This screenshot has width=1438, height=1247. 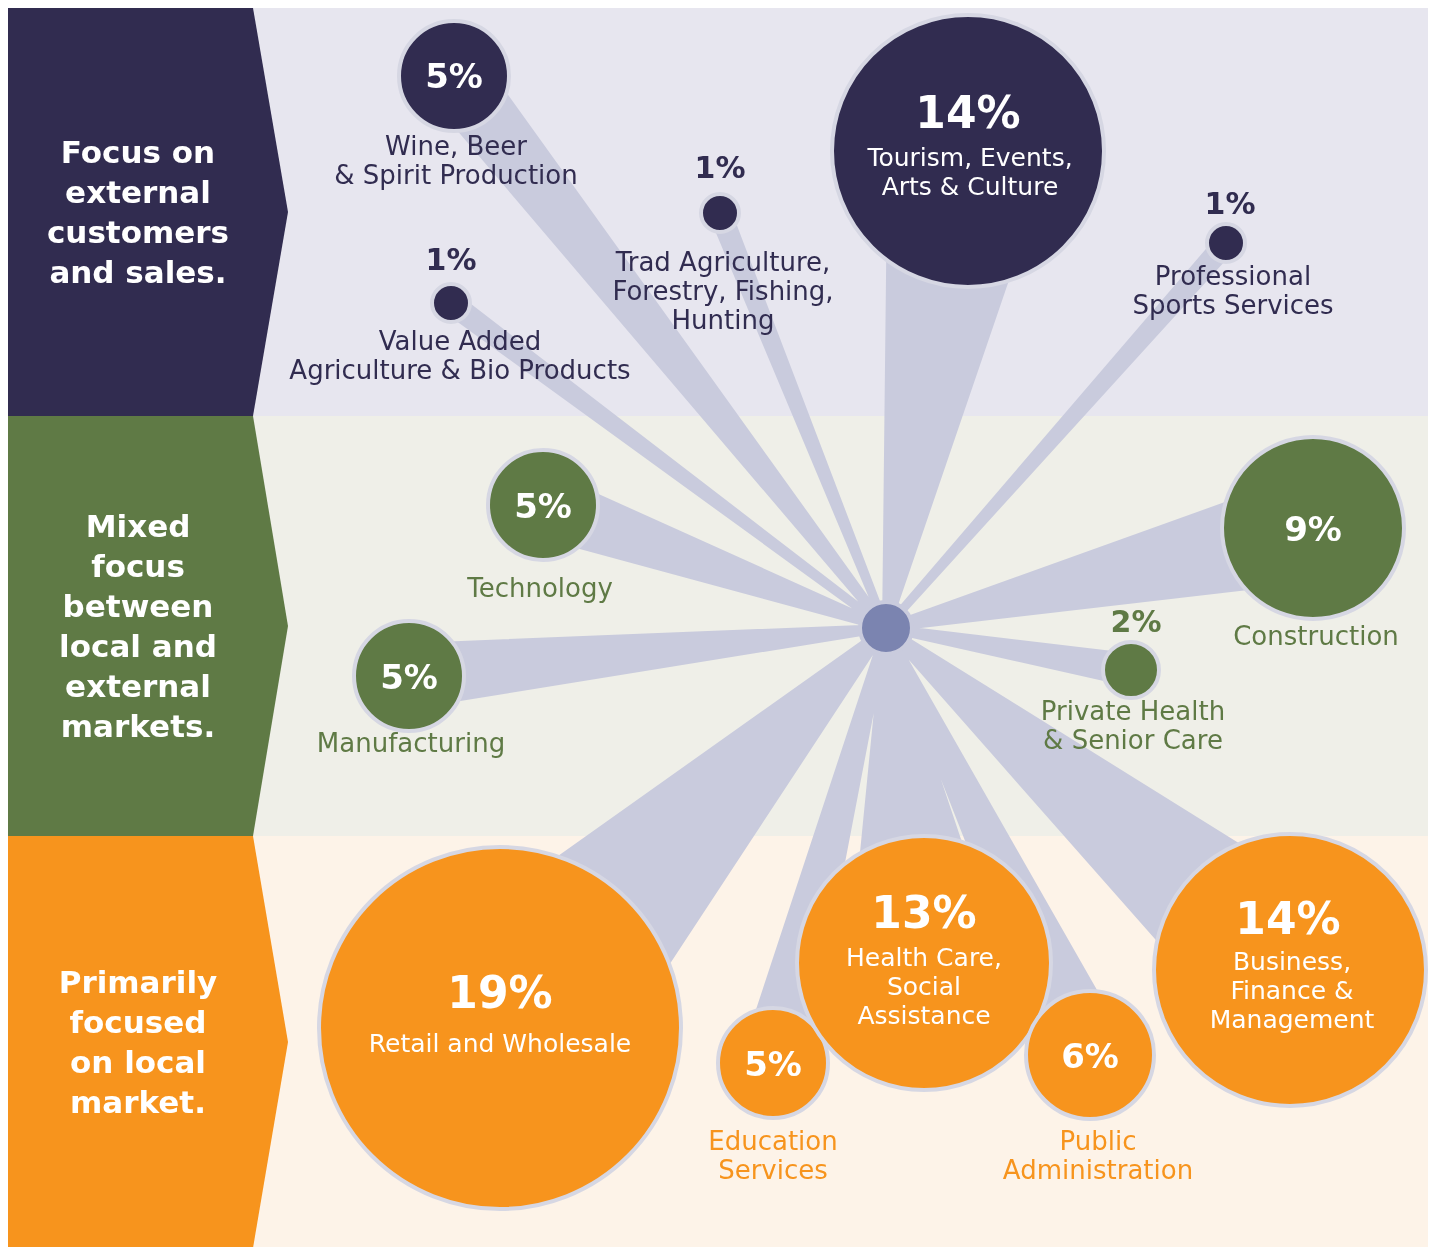 What do you see at coordinates (148, 212) in the screenshot?
I see `section-panel: Focus on external customers and sales.` at bounding box center [148, 212].